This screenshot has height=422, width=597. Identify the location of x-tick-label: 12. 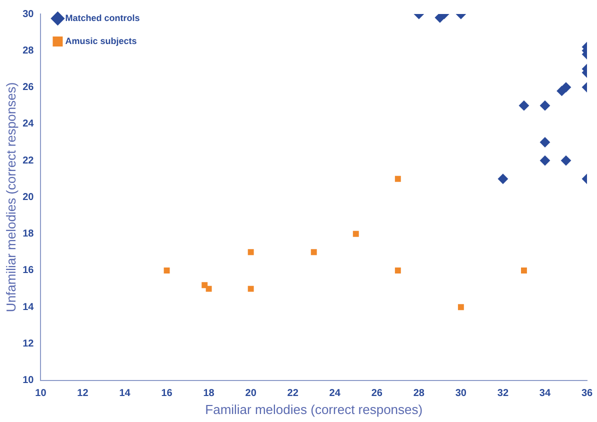
(83, 394).